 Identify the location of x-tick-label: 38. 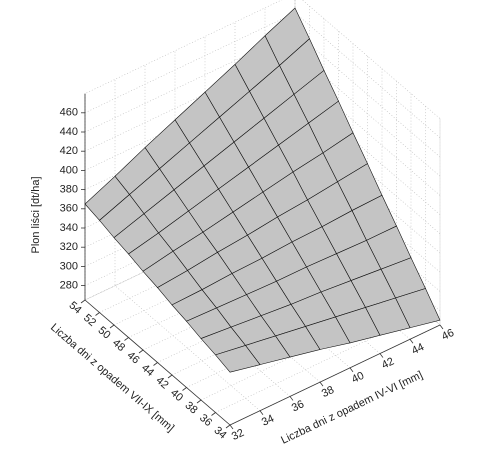
(328, 392).